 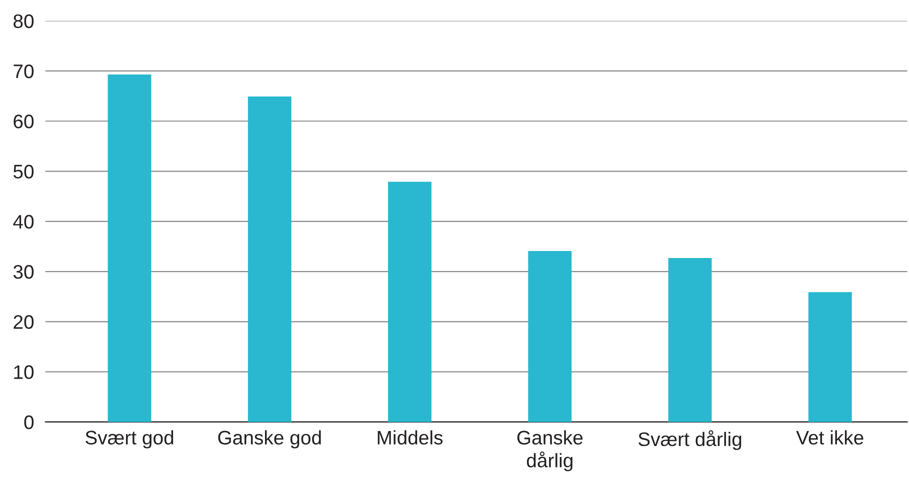 I want to click on x-tick-label: Ganske dårlig, so click(x=550, y=451).